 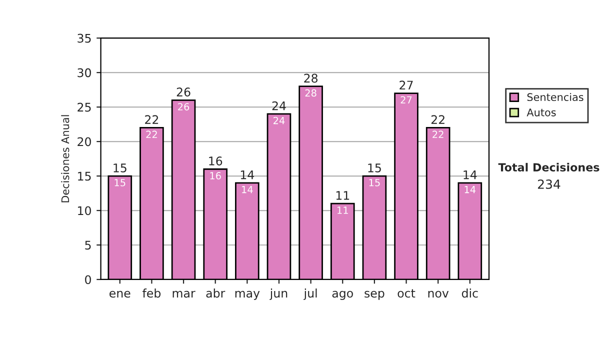 I want to click on x-tick-label: jun, so click(x=279, y=294).